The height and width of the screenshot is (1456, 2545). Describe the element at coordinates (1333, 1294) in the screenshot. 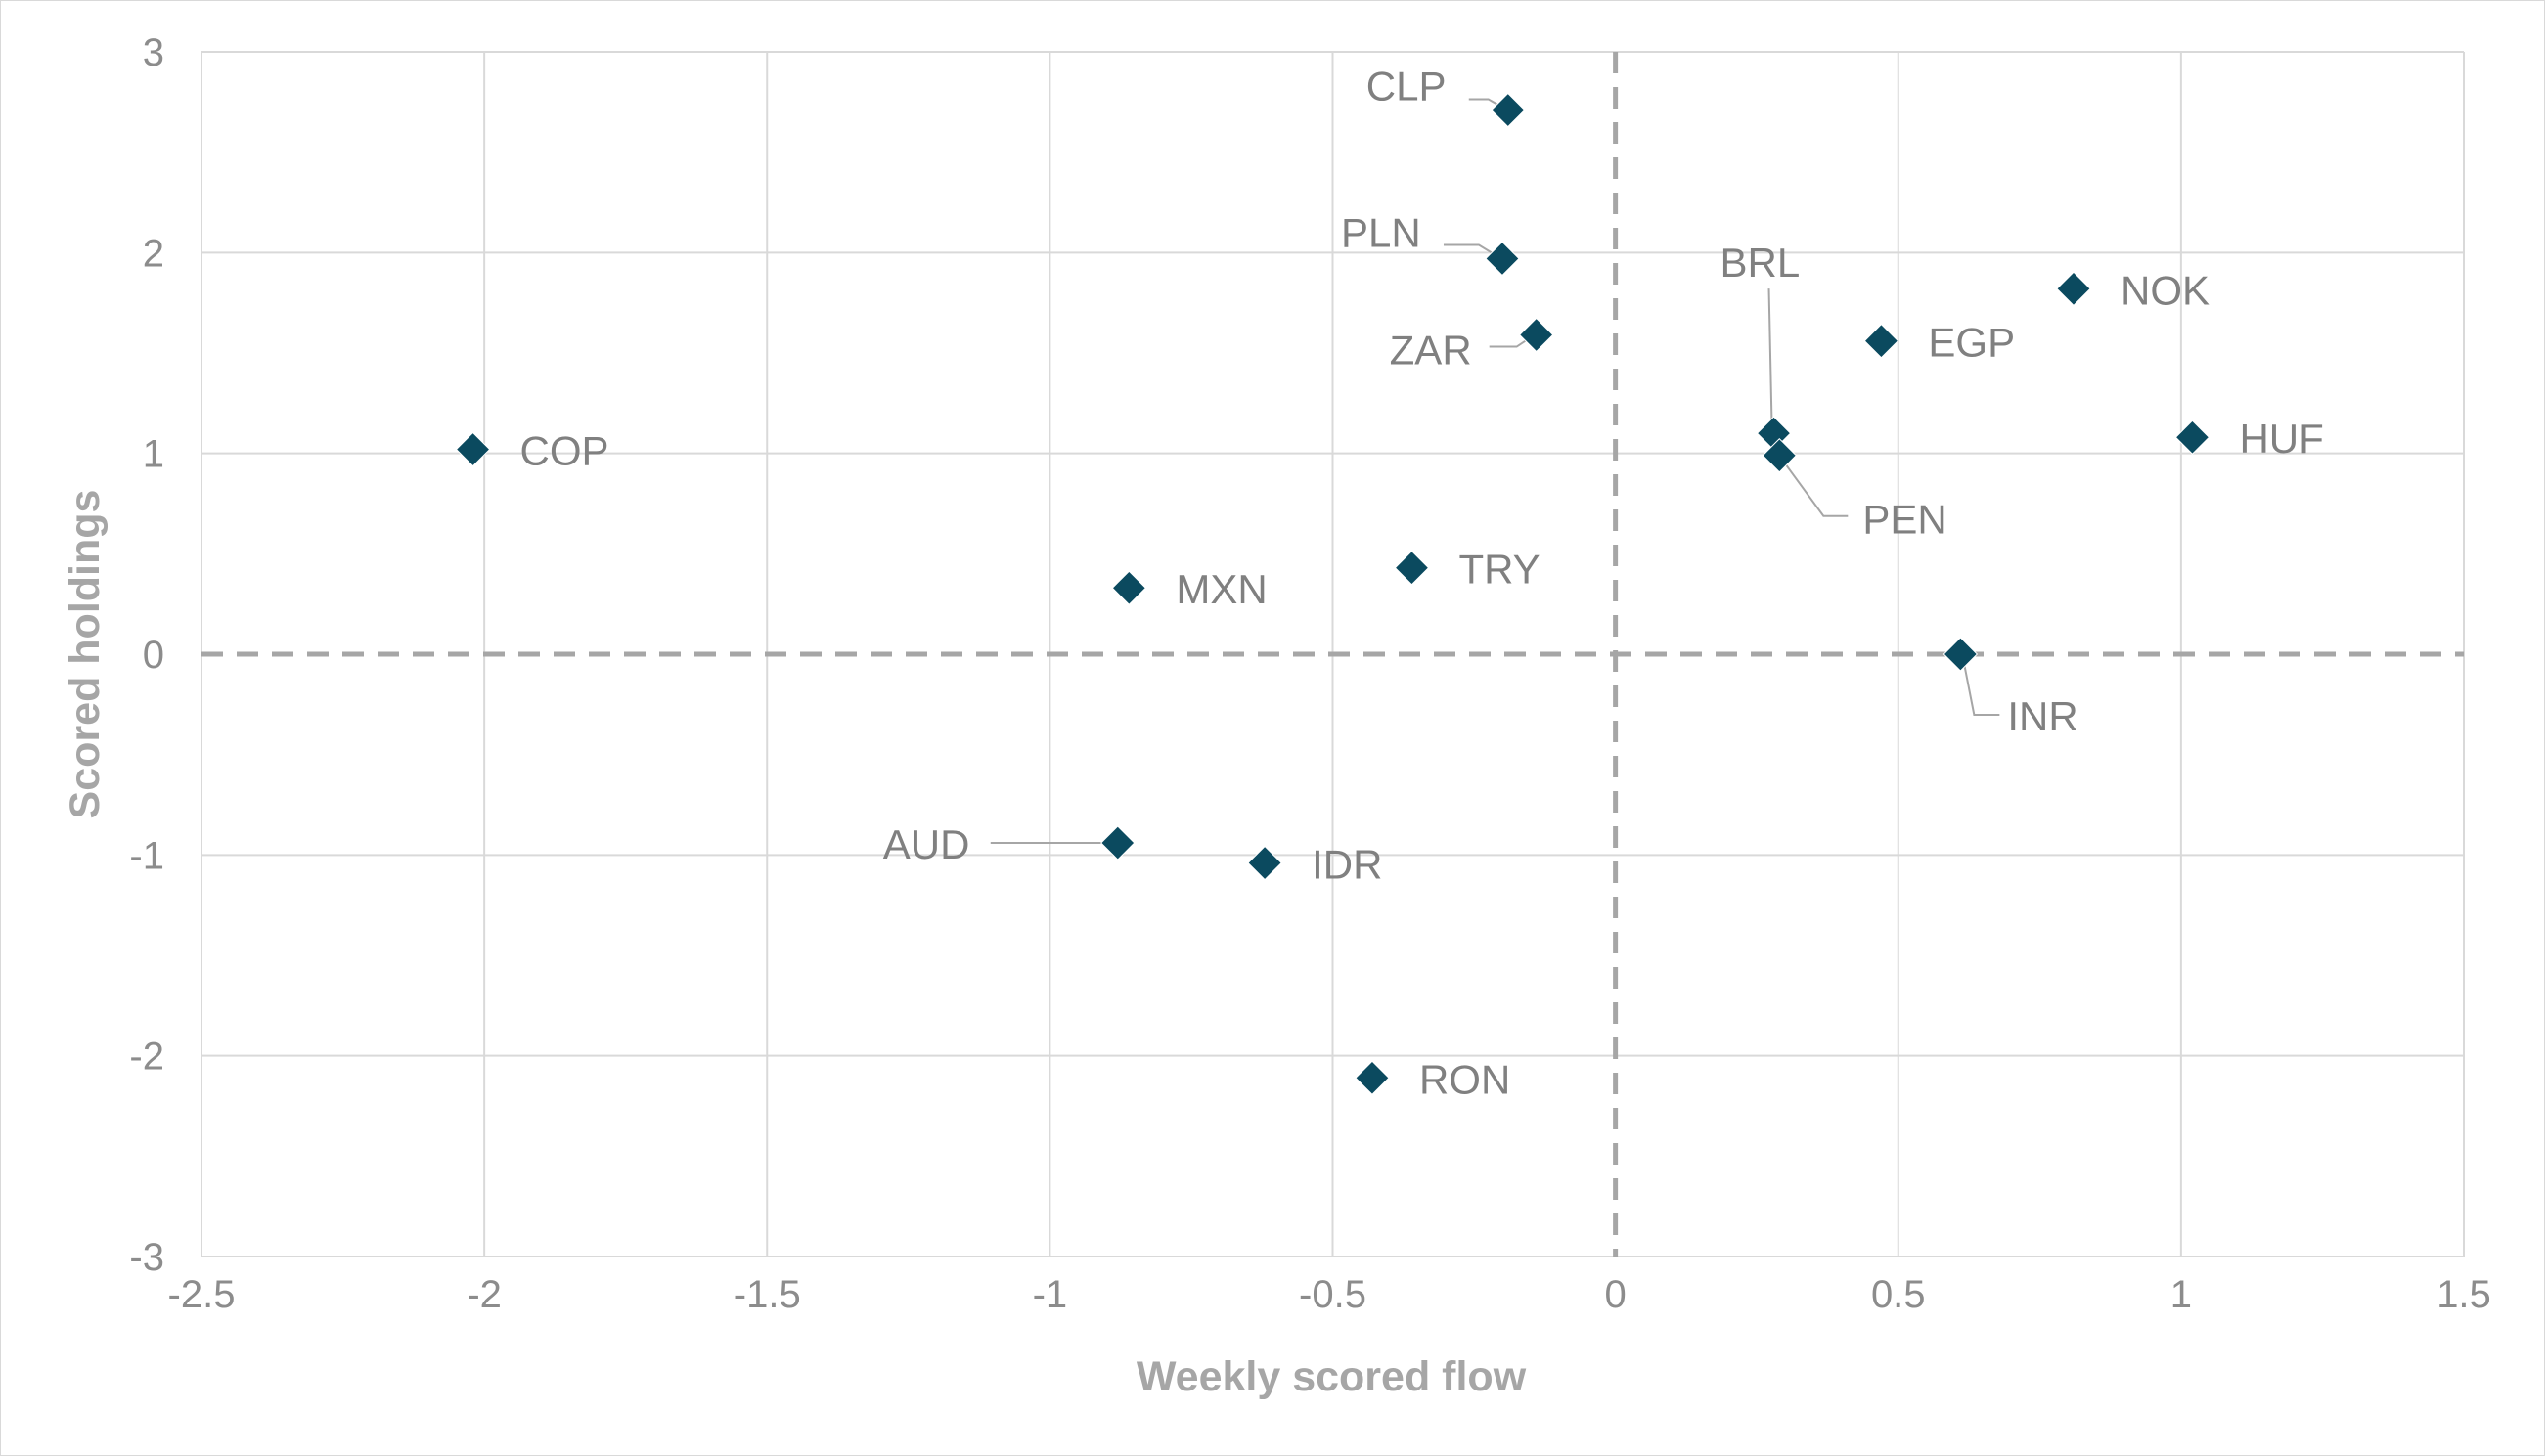

I see `x-tick-label: -0.5` at that location.